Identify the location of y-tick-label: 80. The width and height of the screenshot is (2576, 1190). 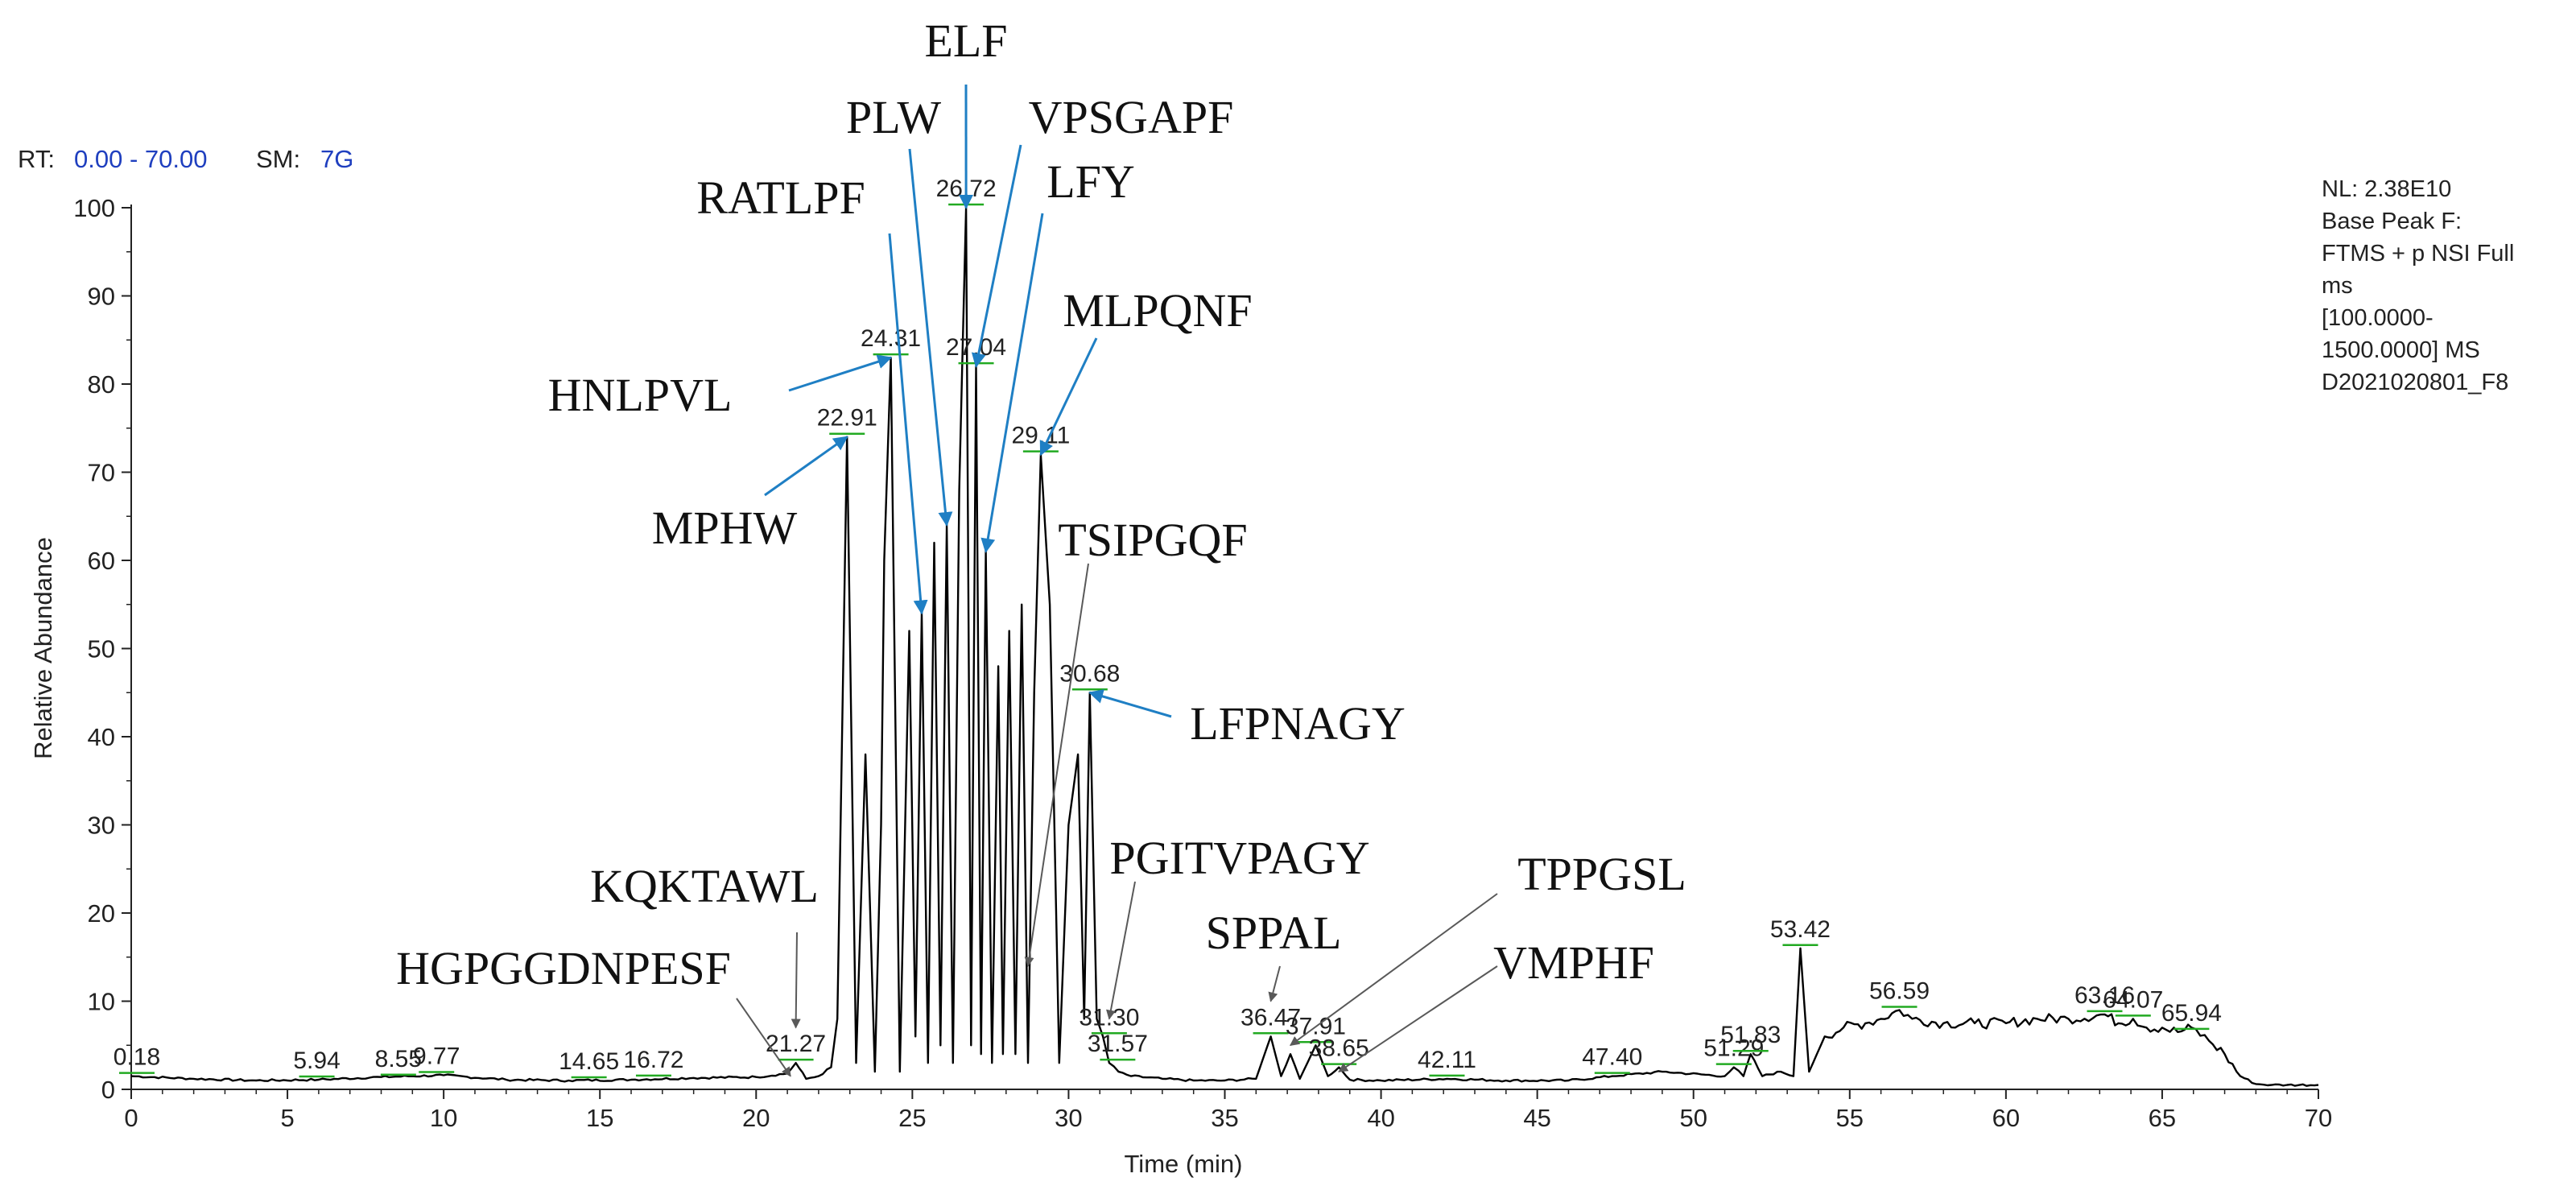
(101, 385).